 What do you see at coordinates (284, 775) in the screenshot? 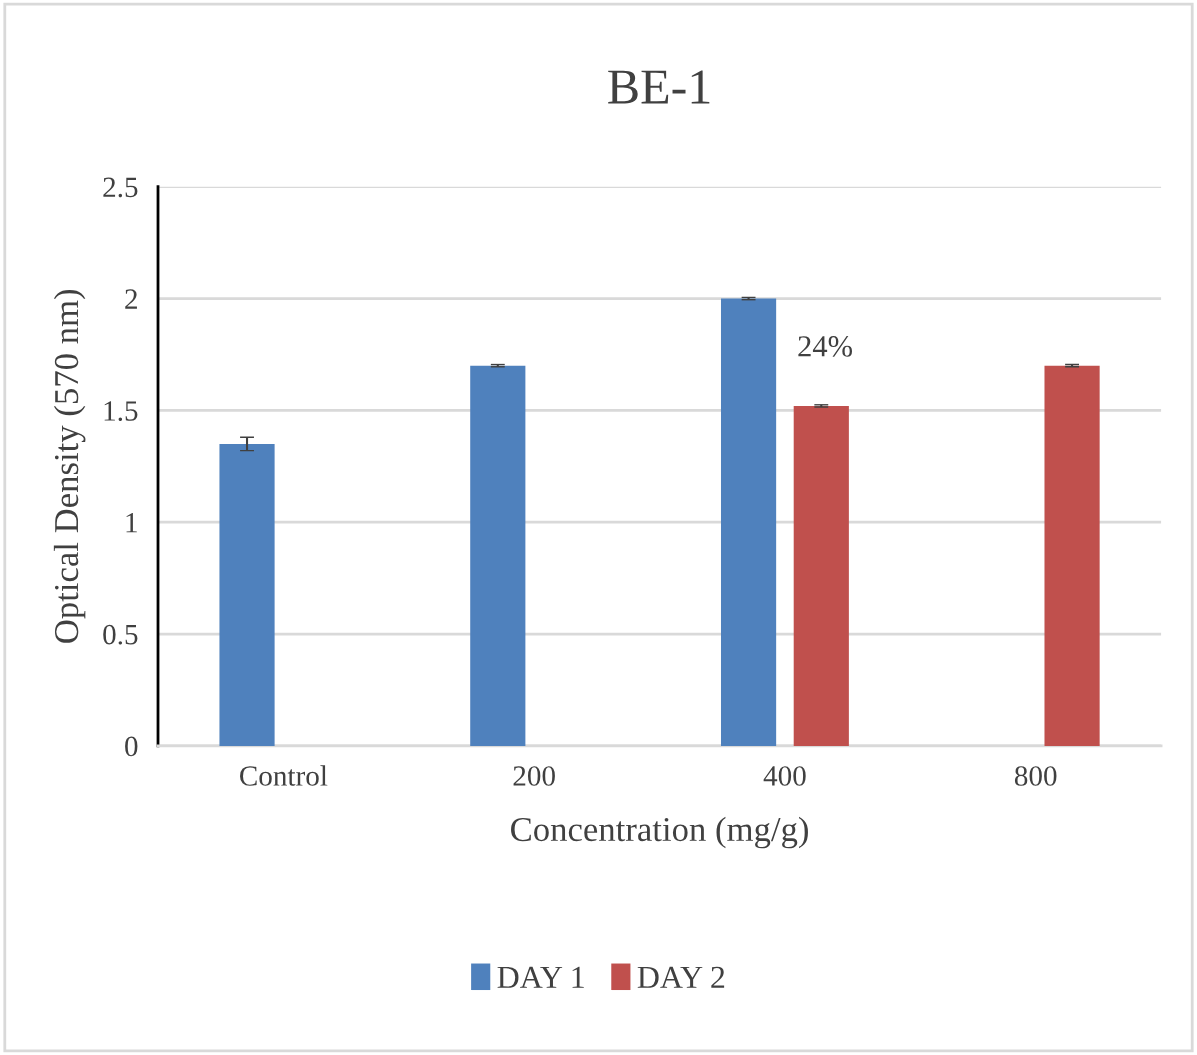
I see `x-tick-label: Control` at bounding box center [284, 775].